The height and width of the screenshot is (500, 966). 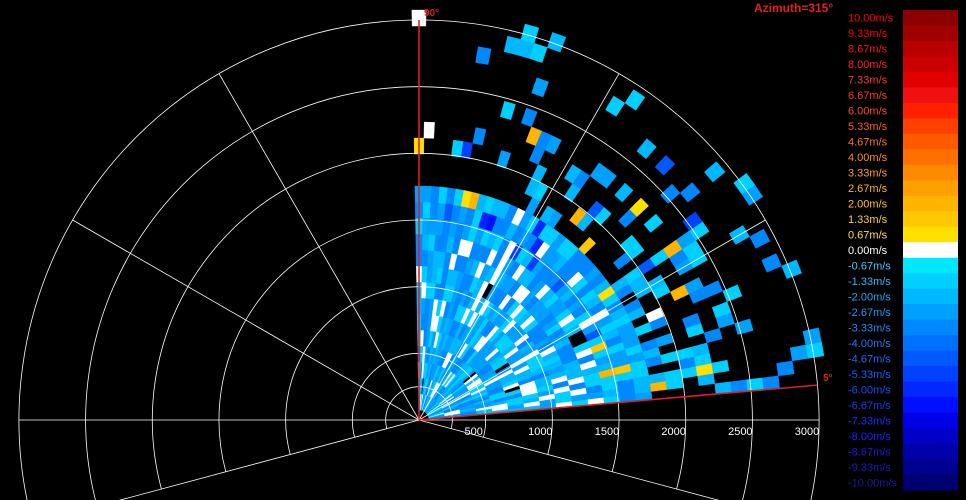 What do you see at coordinates (673, 432) in the screenshot?
I see `range-tick-label: 2000` at bounding box center [673, 432].